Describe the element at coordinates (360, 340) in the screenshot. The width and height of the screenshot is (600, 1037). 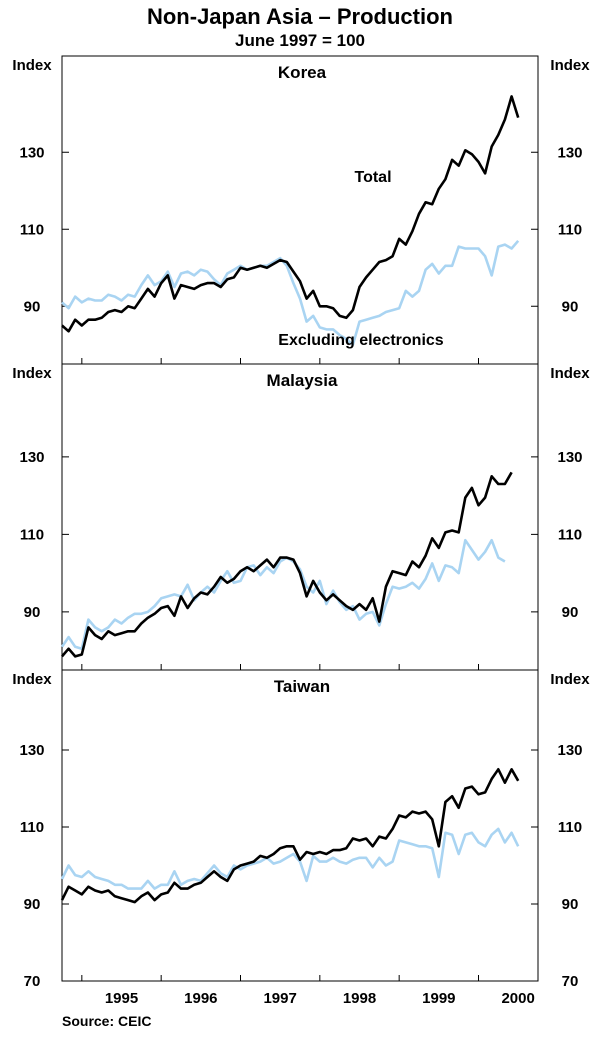
I see `annotation-excluding-electronics: Excluding electronics` at that location.